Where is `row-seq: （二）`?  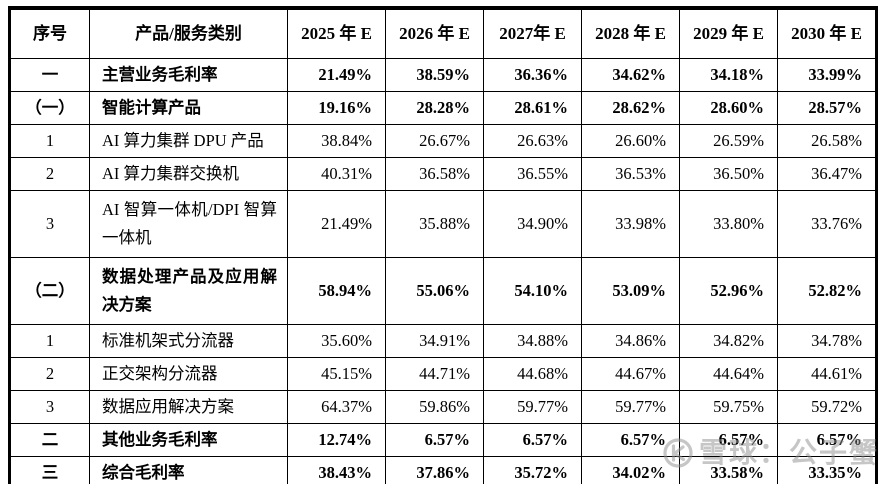 row-seq: （二） is located at coordinates (49, 291).